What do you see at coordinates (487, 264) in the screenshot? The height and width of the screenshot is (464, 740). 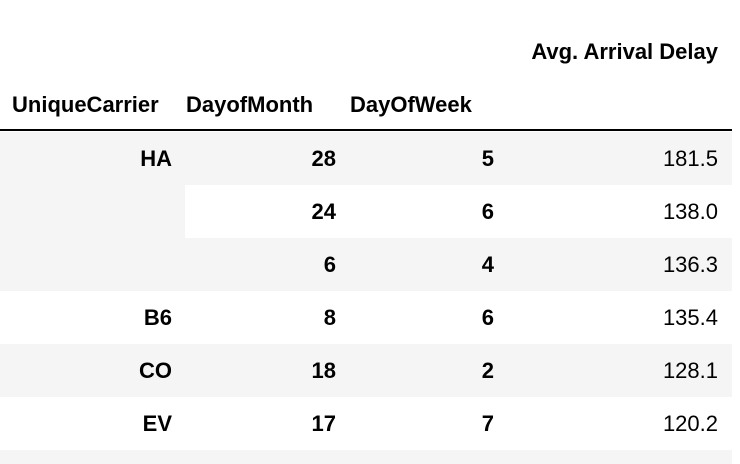 I see `day-of-week-label: 4` at bounding box center [487, 264].